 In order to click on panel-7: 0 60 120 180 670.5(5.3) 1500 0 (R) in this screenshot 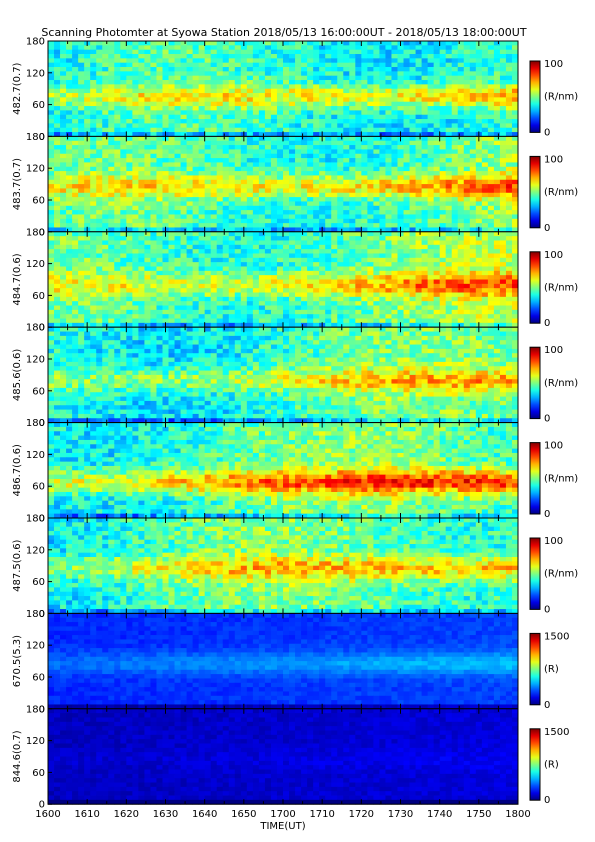, I will do `click(290, 662)`.